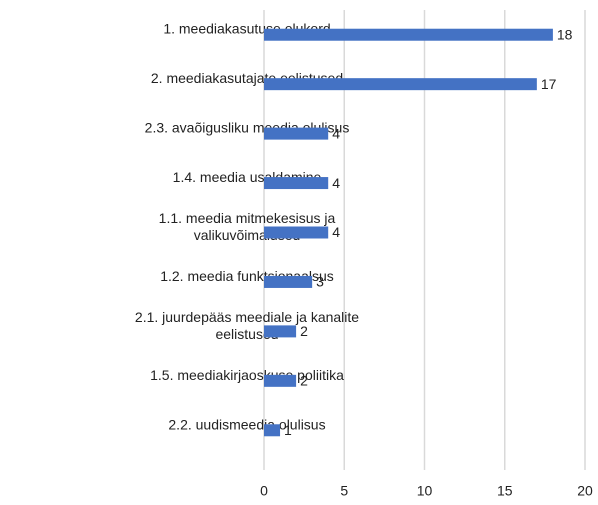 Image resolution: width=598 pixels, height=505 pixels. Describe the element at coordinates (549, 84) in the screenshot. I see `data-label: 17` at that location.